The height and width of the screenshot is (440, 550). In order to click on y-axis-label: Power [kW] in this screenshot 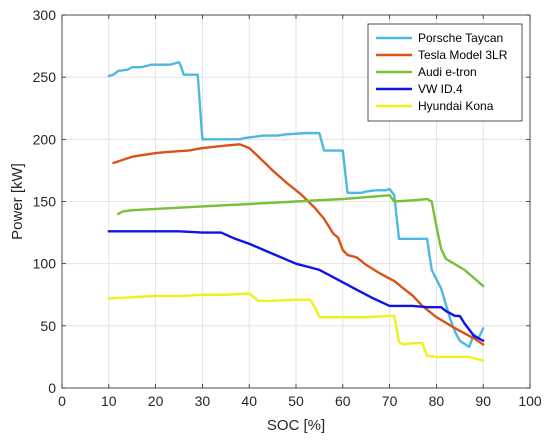, I will do `click(17, 201)`.